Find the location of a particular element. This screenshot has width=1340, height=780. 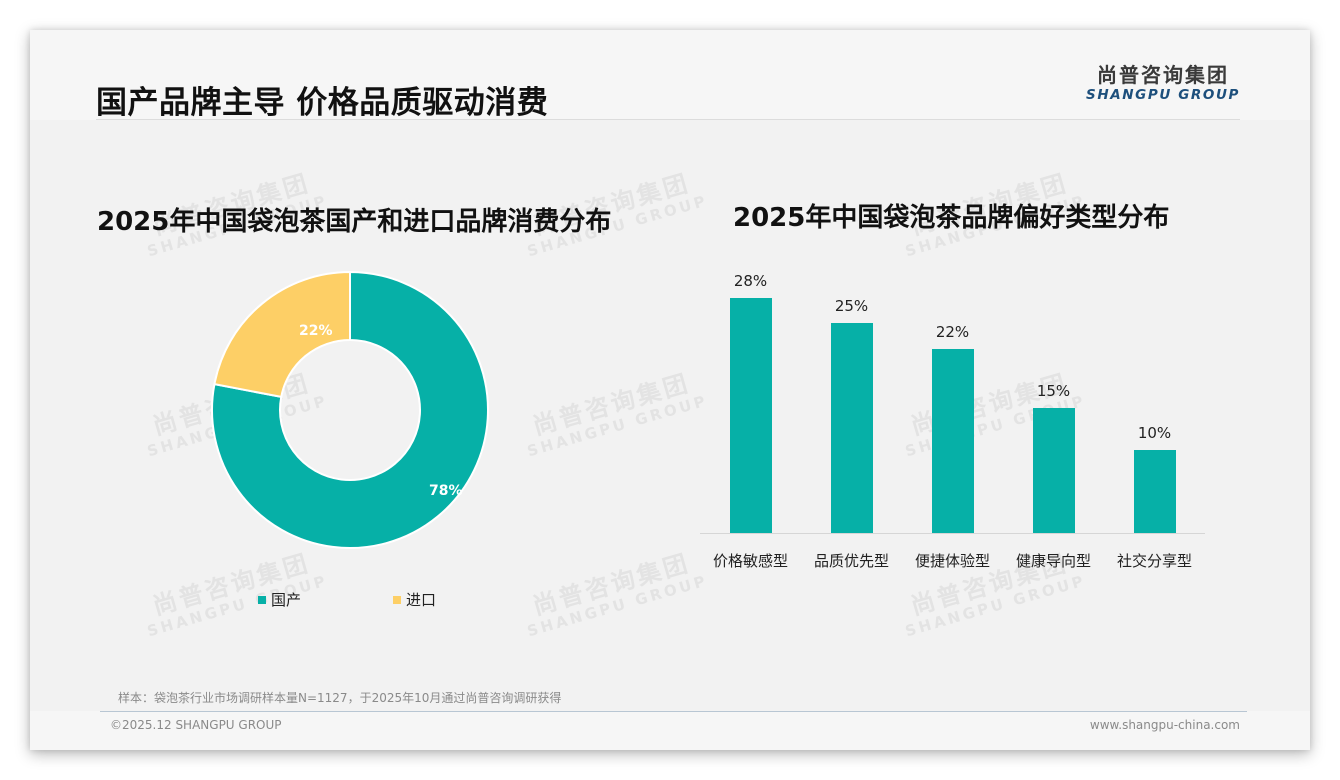

x-axis-category-label: 健康导向型 is located at coordinates (1053, 561).